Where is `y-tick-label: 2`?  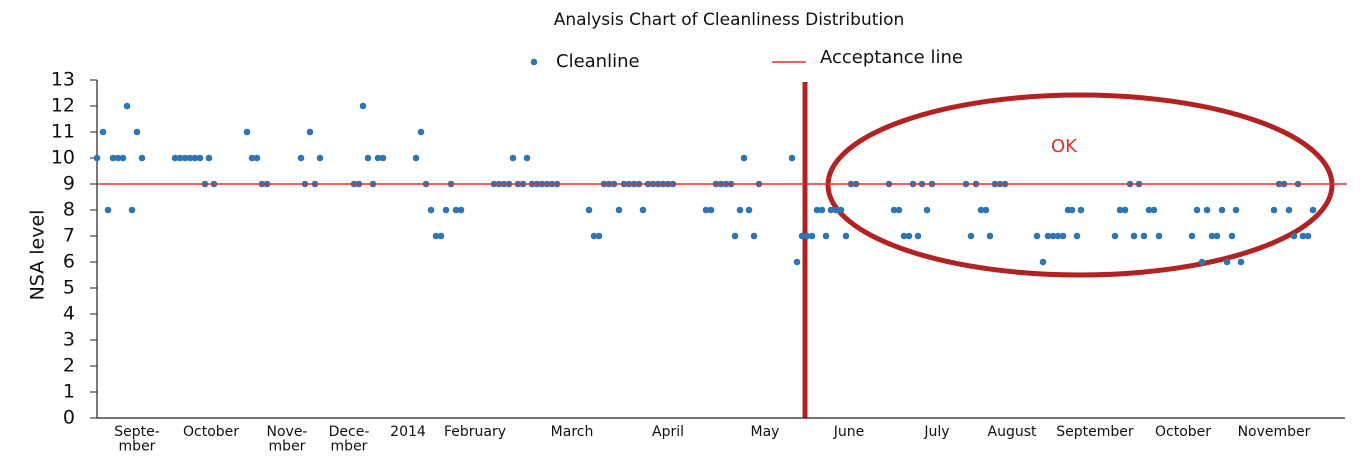 y-tick-label: 2 is located at coordinates (69, 366).